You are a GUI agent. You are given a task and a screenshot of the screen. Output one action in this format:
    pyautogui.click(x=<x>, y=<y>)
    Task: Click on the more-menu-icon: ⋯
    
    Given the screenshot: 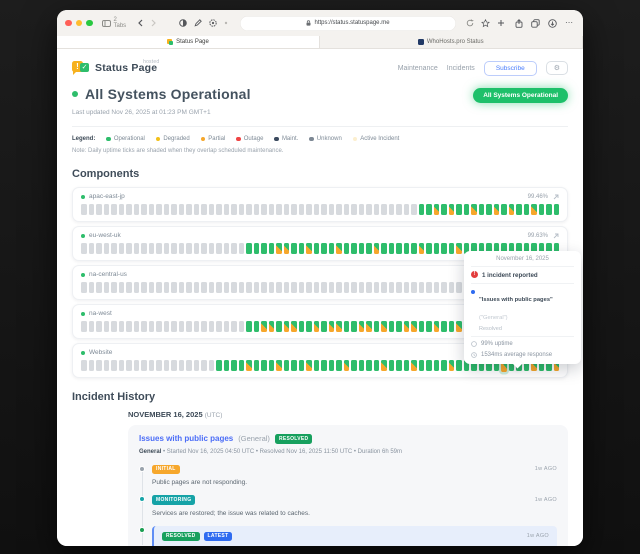 What is the action you would take?
    pyautogui.click(x=569, y=22)
    